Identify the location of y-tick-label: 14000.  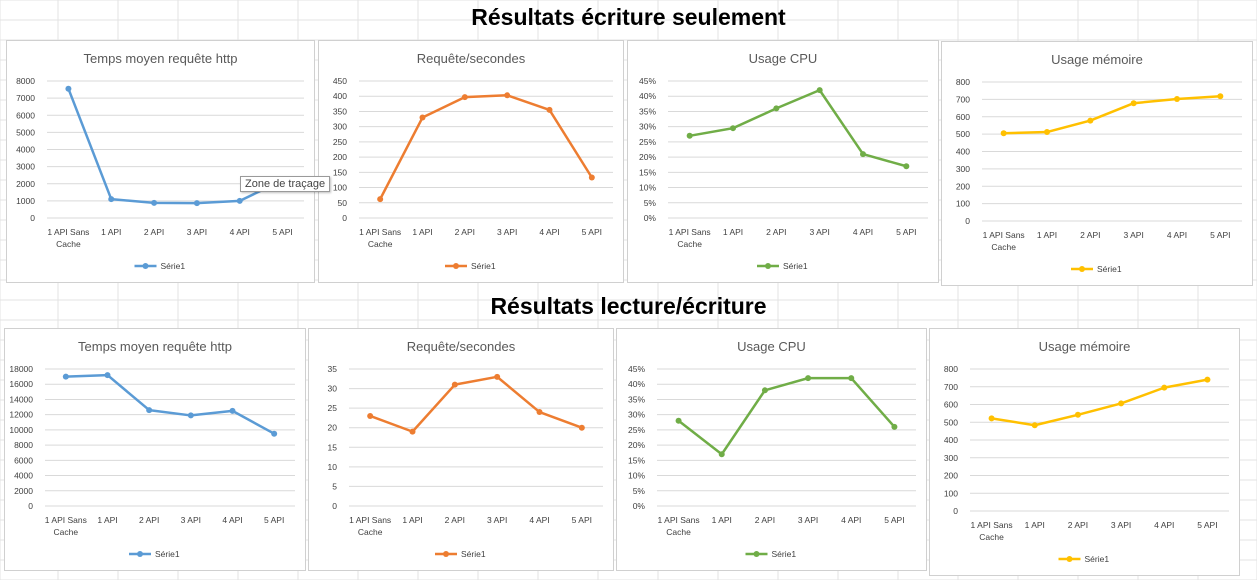
(21, 399).